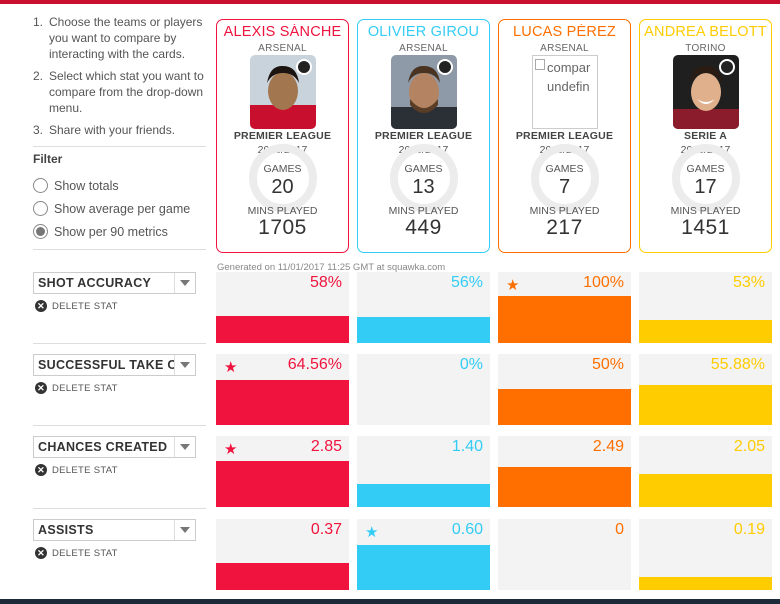 Image resolution: width=780 pixels, height=604 pixels. Describe the element at coordinates (326, 446) in the screenshot. I see `stat-value: 2.85` at that location.